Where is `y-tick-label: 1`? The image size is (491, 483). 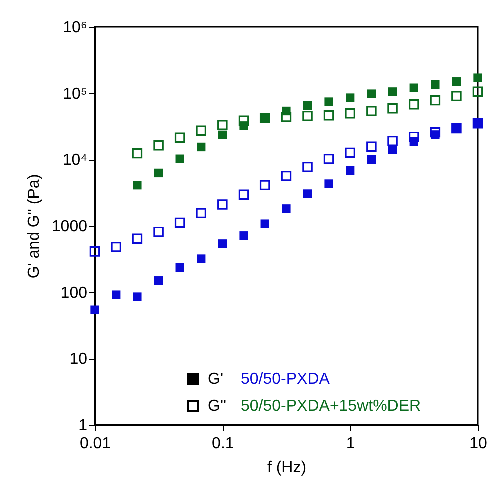
y-tick-label: 1 is located at coordinates (83, 426).